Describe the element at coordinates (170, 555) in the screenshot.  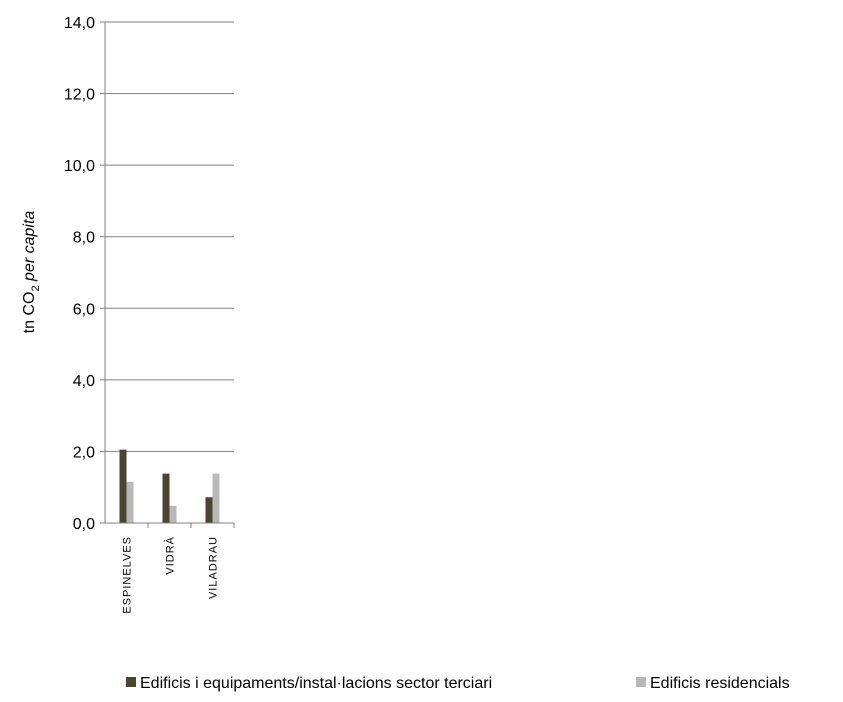
I see `x-tick-label: VIDRÀ` at that location.